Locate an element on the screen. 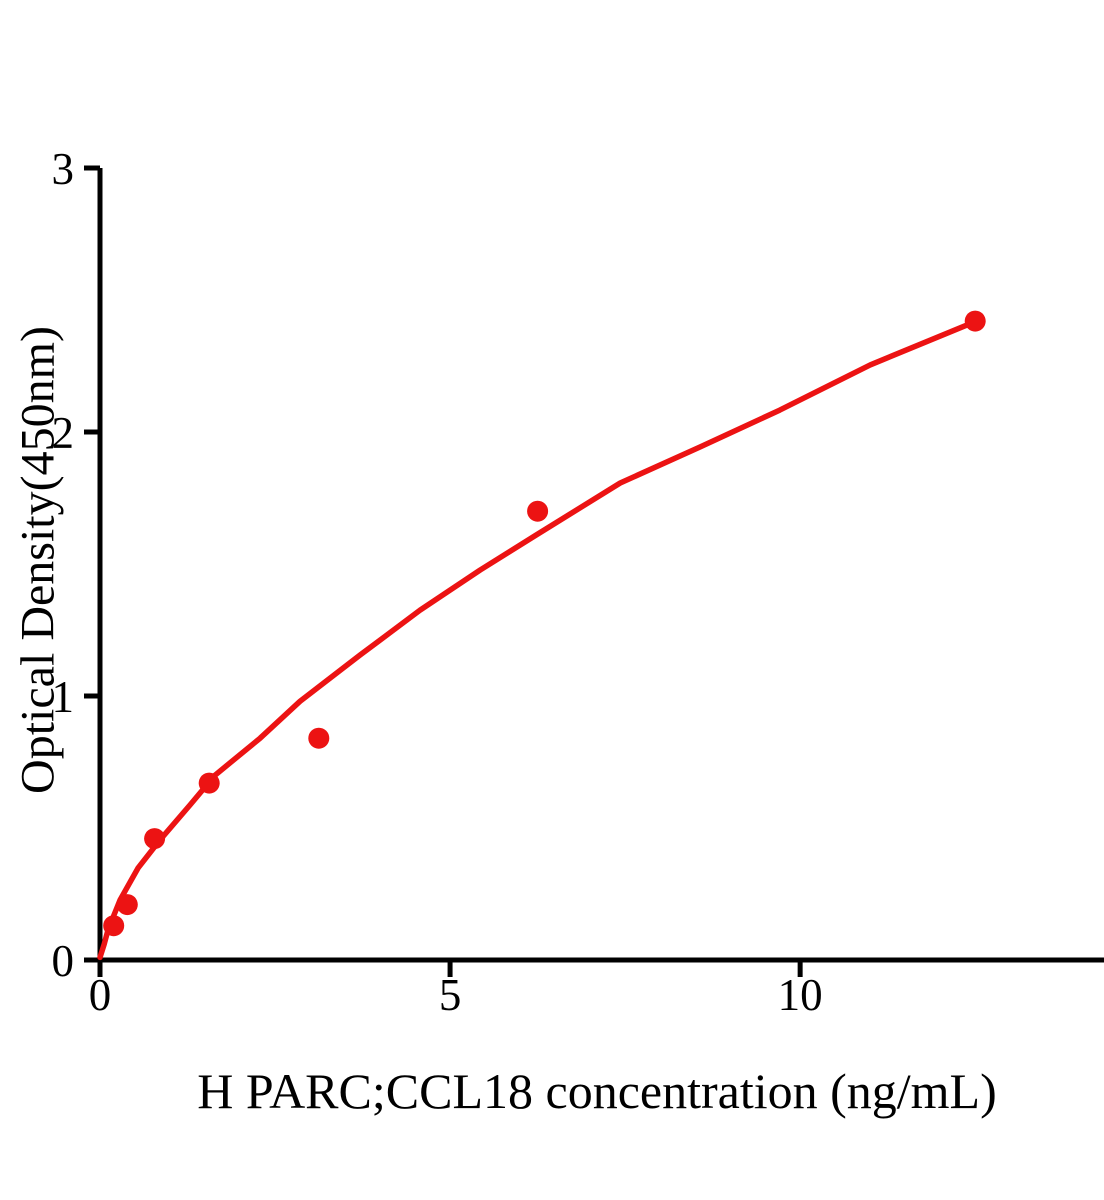  x-tick-label: 0 is located at coordinates (100, 995).